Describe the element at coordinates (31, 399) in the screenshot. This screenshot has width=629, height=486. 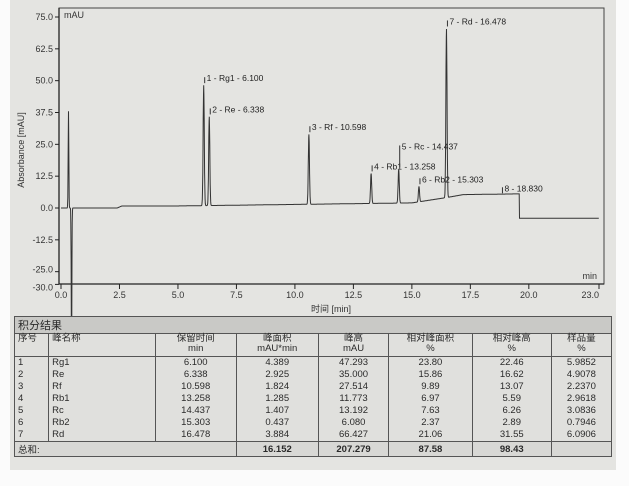
I see `table-cell: 4` at that location.